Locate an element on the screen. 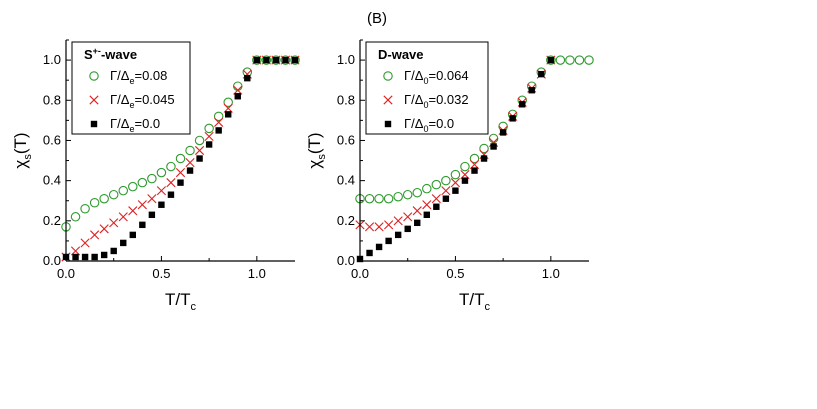  y-tick-label: 0.4 is located at coordinates (52, 180).